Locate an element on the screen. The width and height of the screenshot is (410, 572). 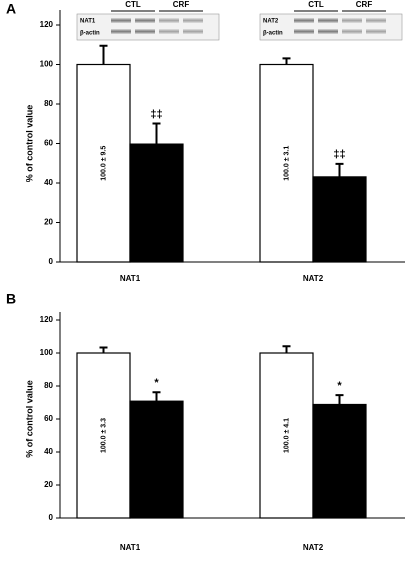
blot-inset: NAT2 β-actin CTL CRF is located at coordinates (331, 20).